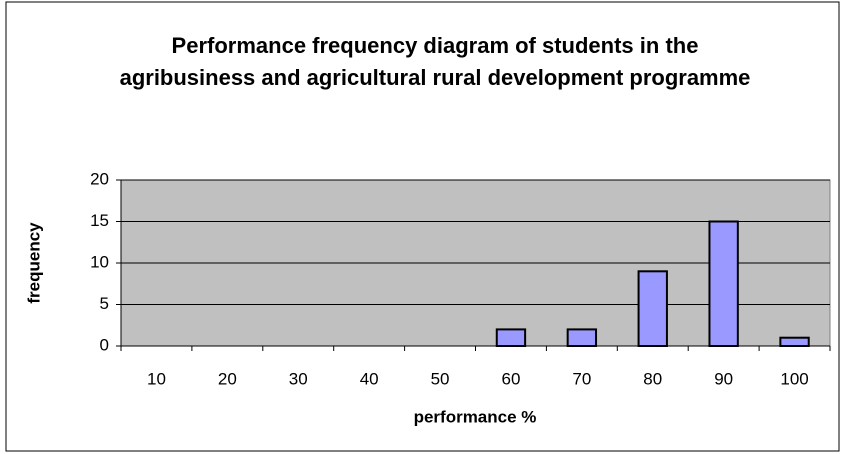  Describe the element at coordinates (156, 378) in the screenshot. I see `x-tick-label: 10` at that location.